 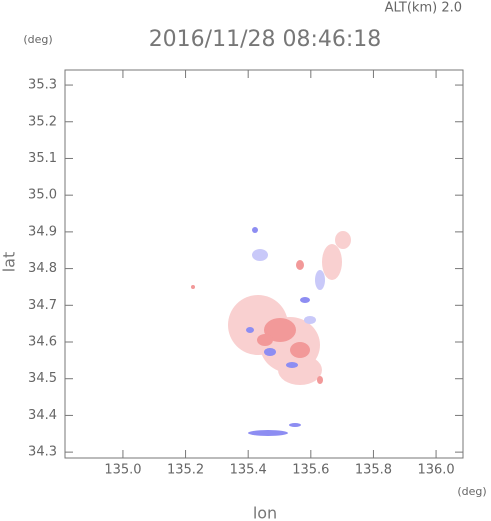 What do you see at coordinates (42, 378) in the screenshot?
I see `y-tick-label: 34.5` at bounding box center [42, 378].